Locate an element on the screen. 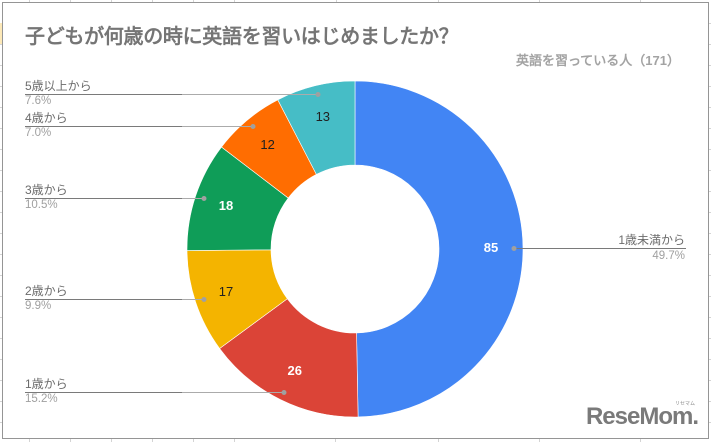 The height and width of the screenshot is (442, 711). category-label-5-plus: 5歳以上から is located at coordinates (58, 86).